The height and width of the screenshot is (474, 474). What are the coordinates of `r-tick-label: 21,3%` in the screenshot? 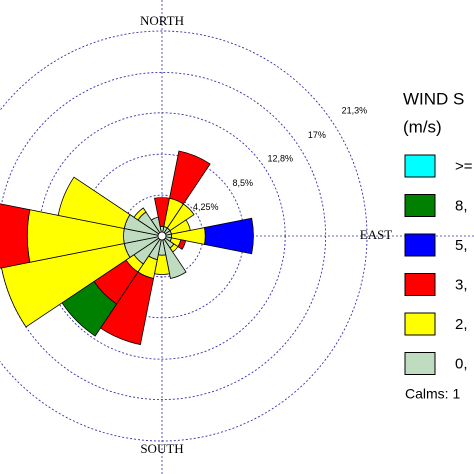 It's located at (355, 110).